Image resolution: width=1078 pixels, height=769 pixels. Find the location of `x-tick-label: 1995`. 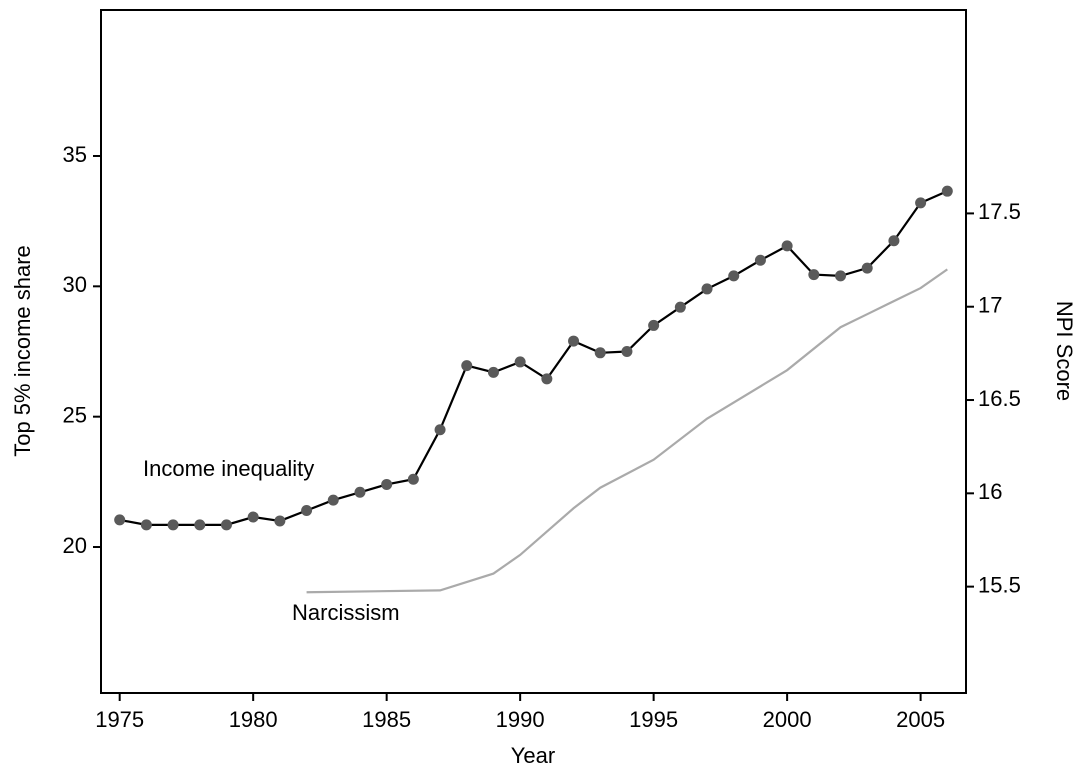

x-tick-label: 1995 is located at coordinates (653, 719).